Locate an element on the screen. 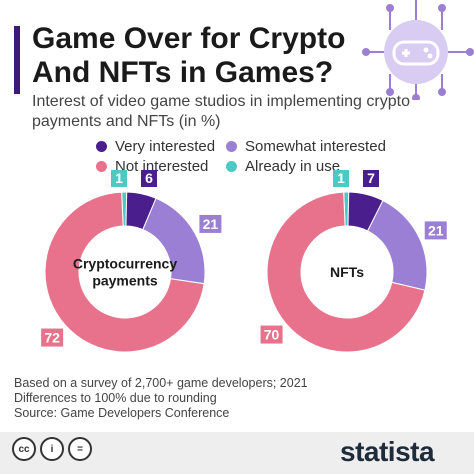 The width and height of the screenshot is (474, 474). legend-label: Very interested is located at coordinates (165, 146).